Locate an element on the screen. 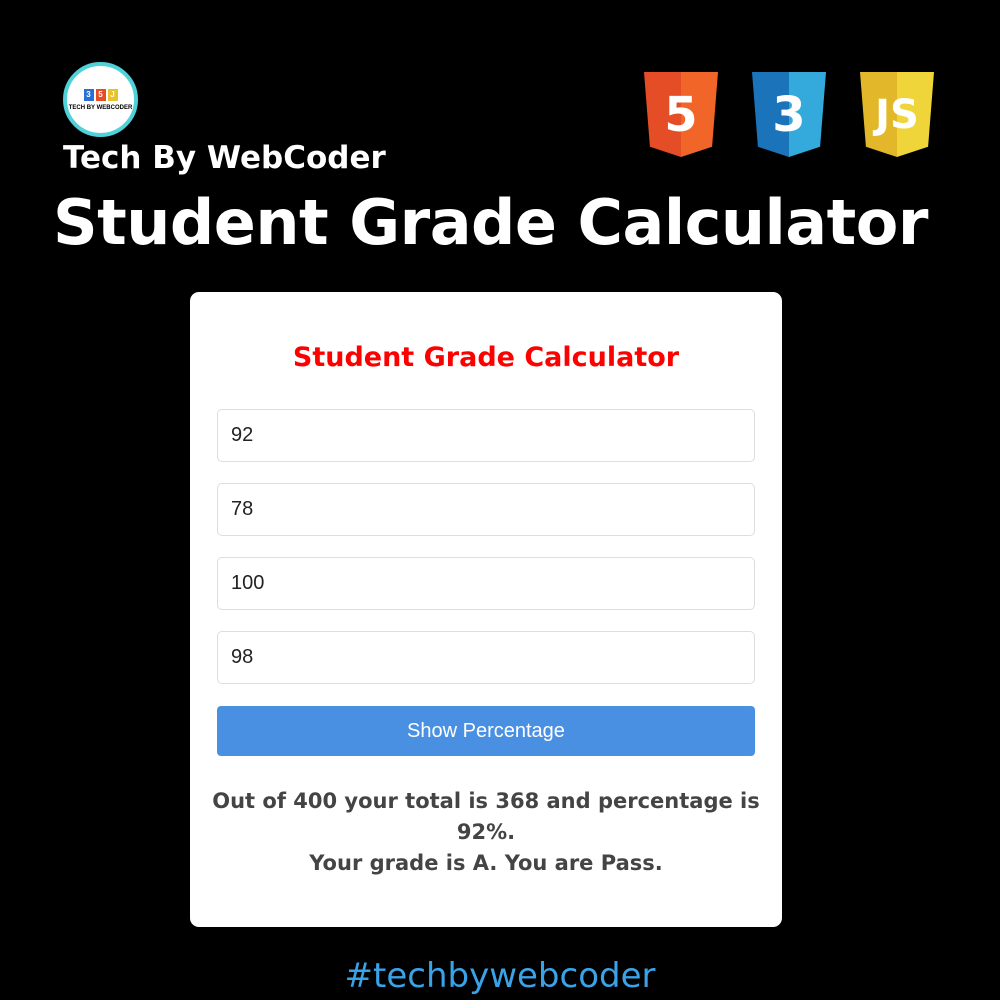 Image resolution: width=1000 pixels, height=1000 pixels. subject-4-input: 98 is located at coordinates (486, 657).